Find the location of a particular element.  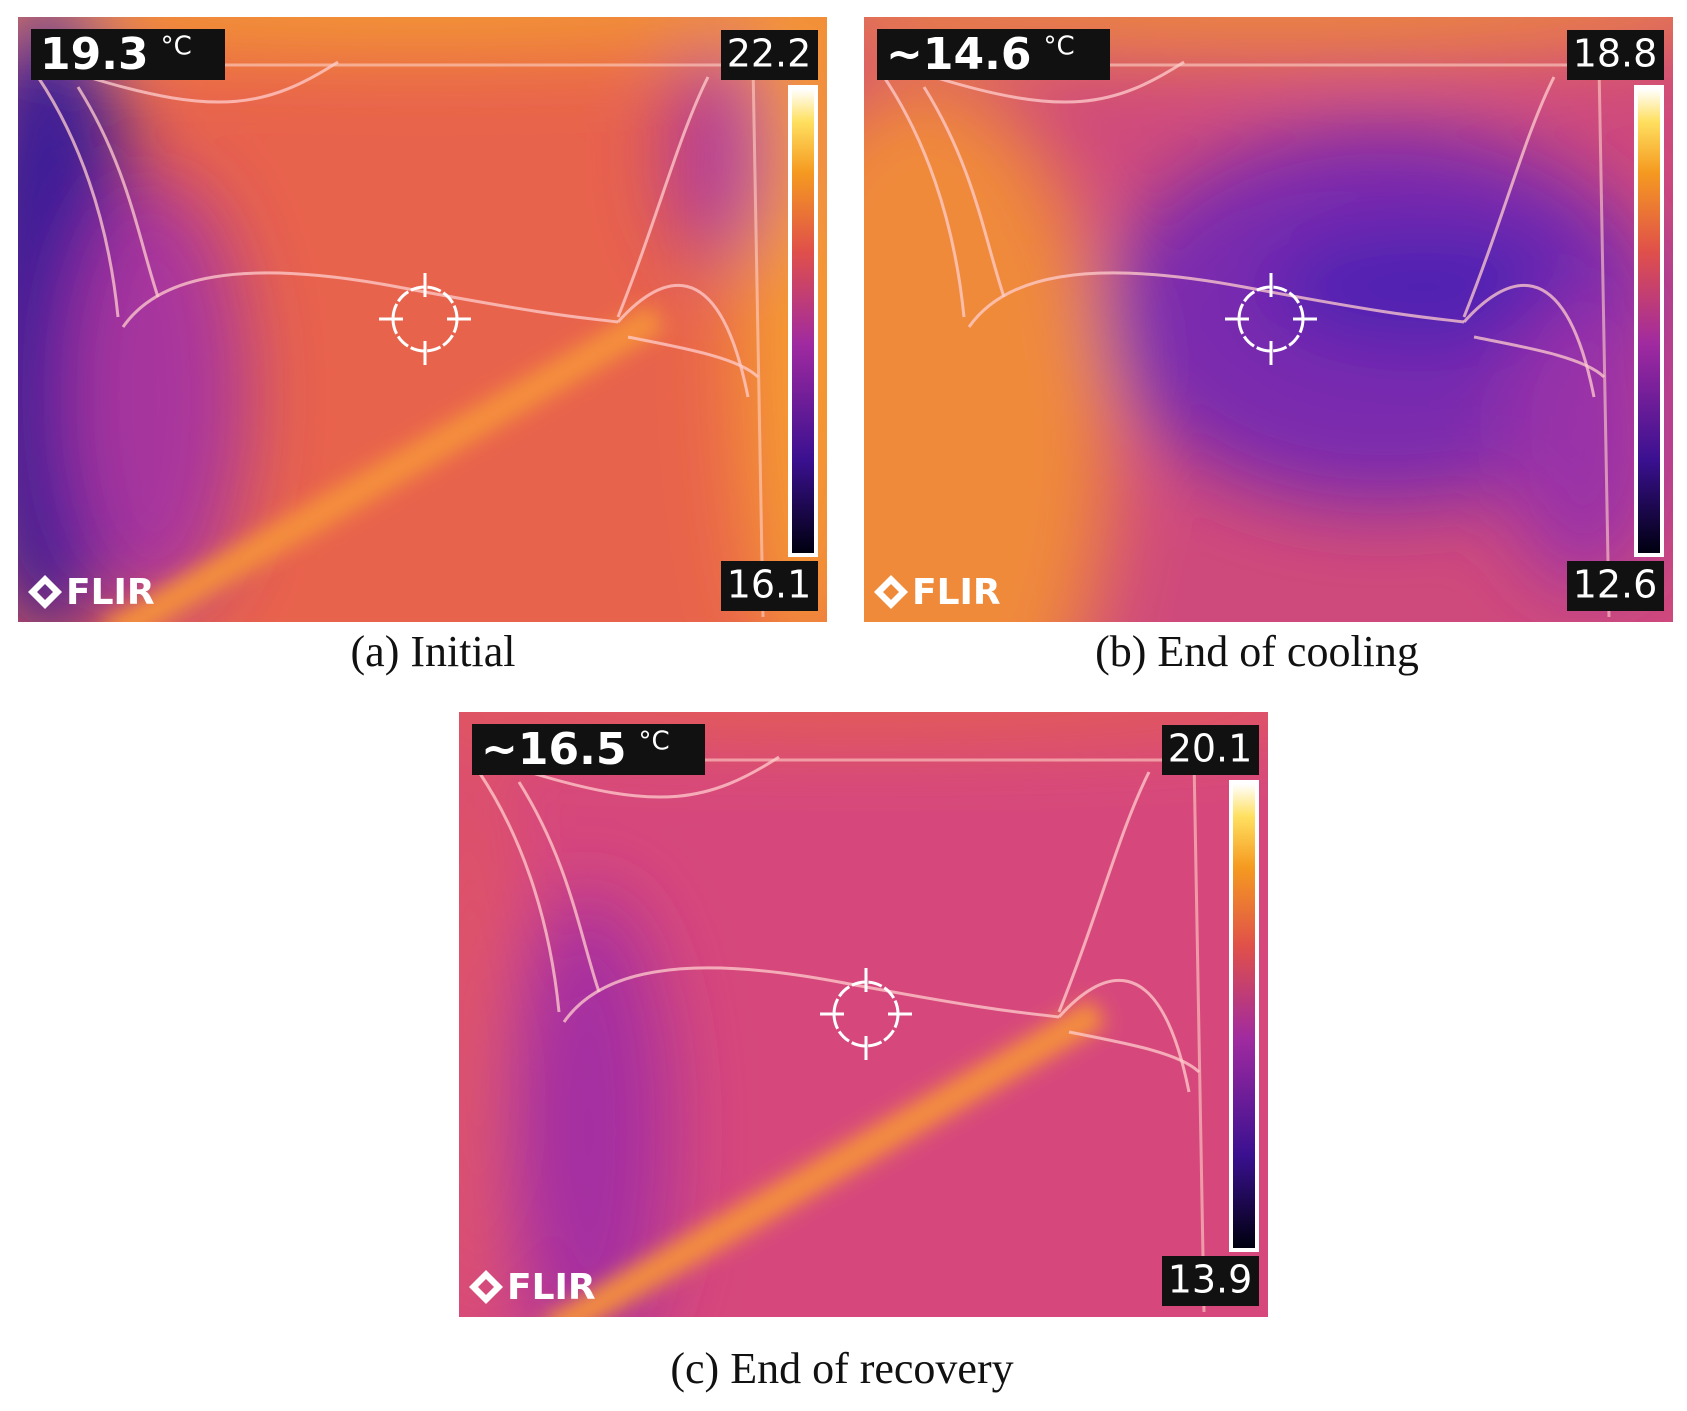

scale-min: 16.1 is located at coordinates (769, 585).